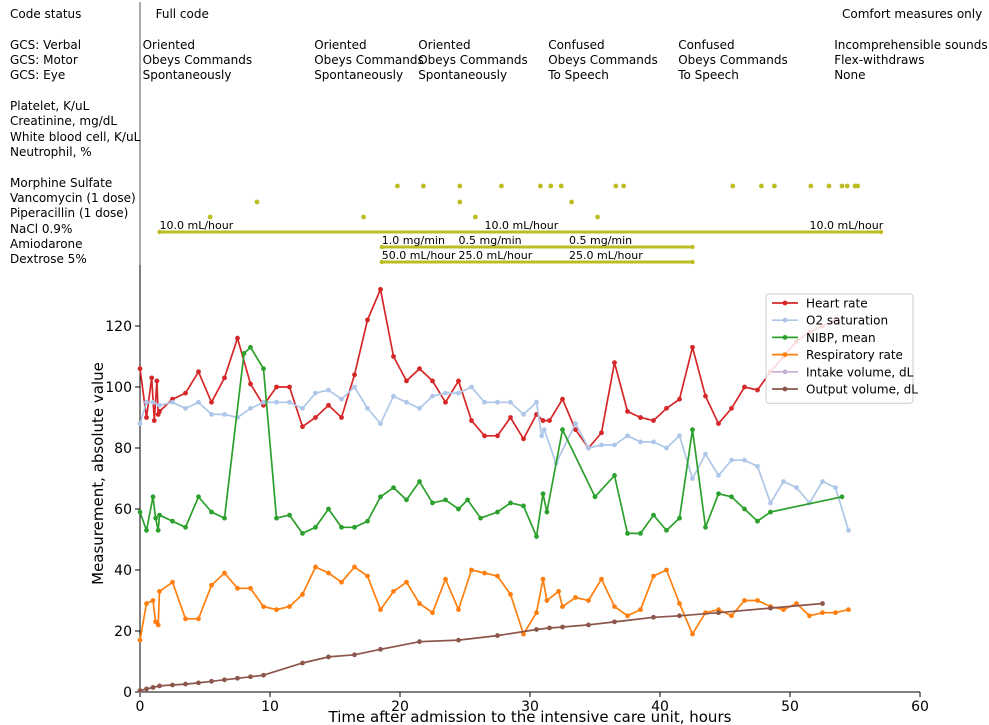 This screenshot has height=725, width=989. I want to click on code-status-entry: Comfort measures only, so click(912, 14).